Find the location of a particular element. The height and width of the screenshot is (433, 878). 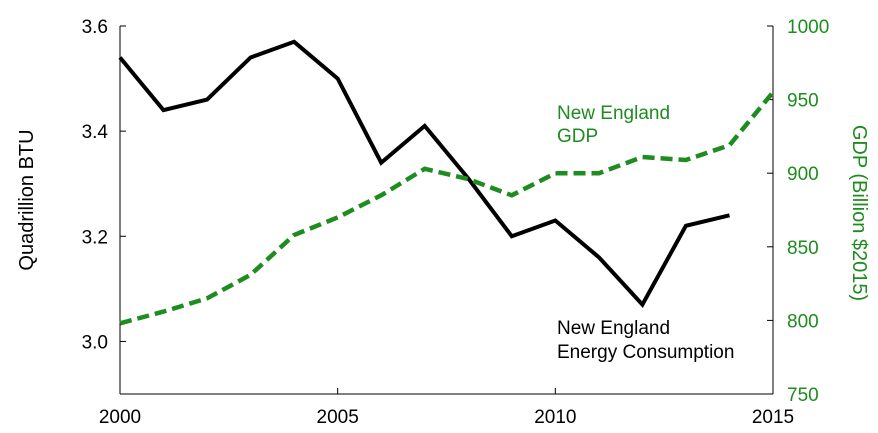

y-tick-label: 3.2 is located at coordinates (95, 237).